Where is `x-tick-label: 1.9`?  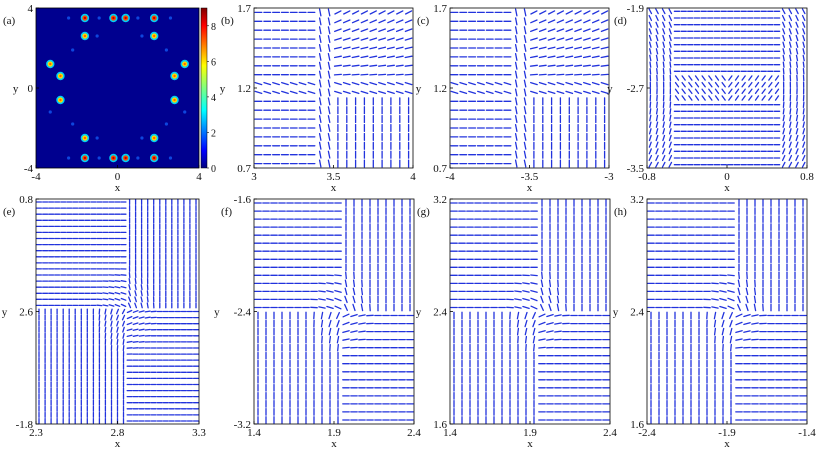 x-tick-label: 1.9 is located at coordinates (334, 433).